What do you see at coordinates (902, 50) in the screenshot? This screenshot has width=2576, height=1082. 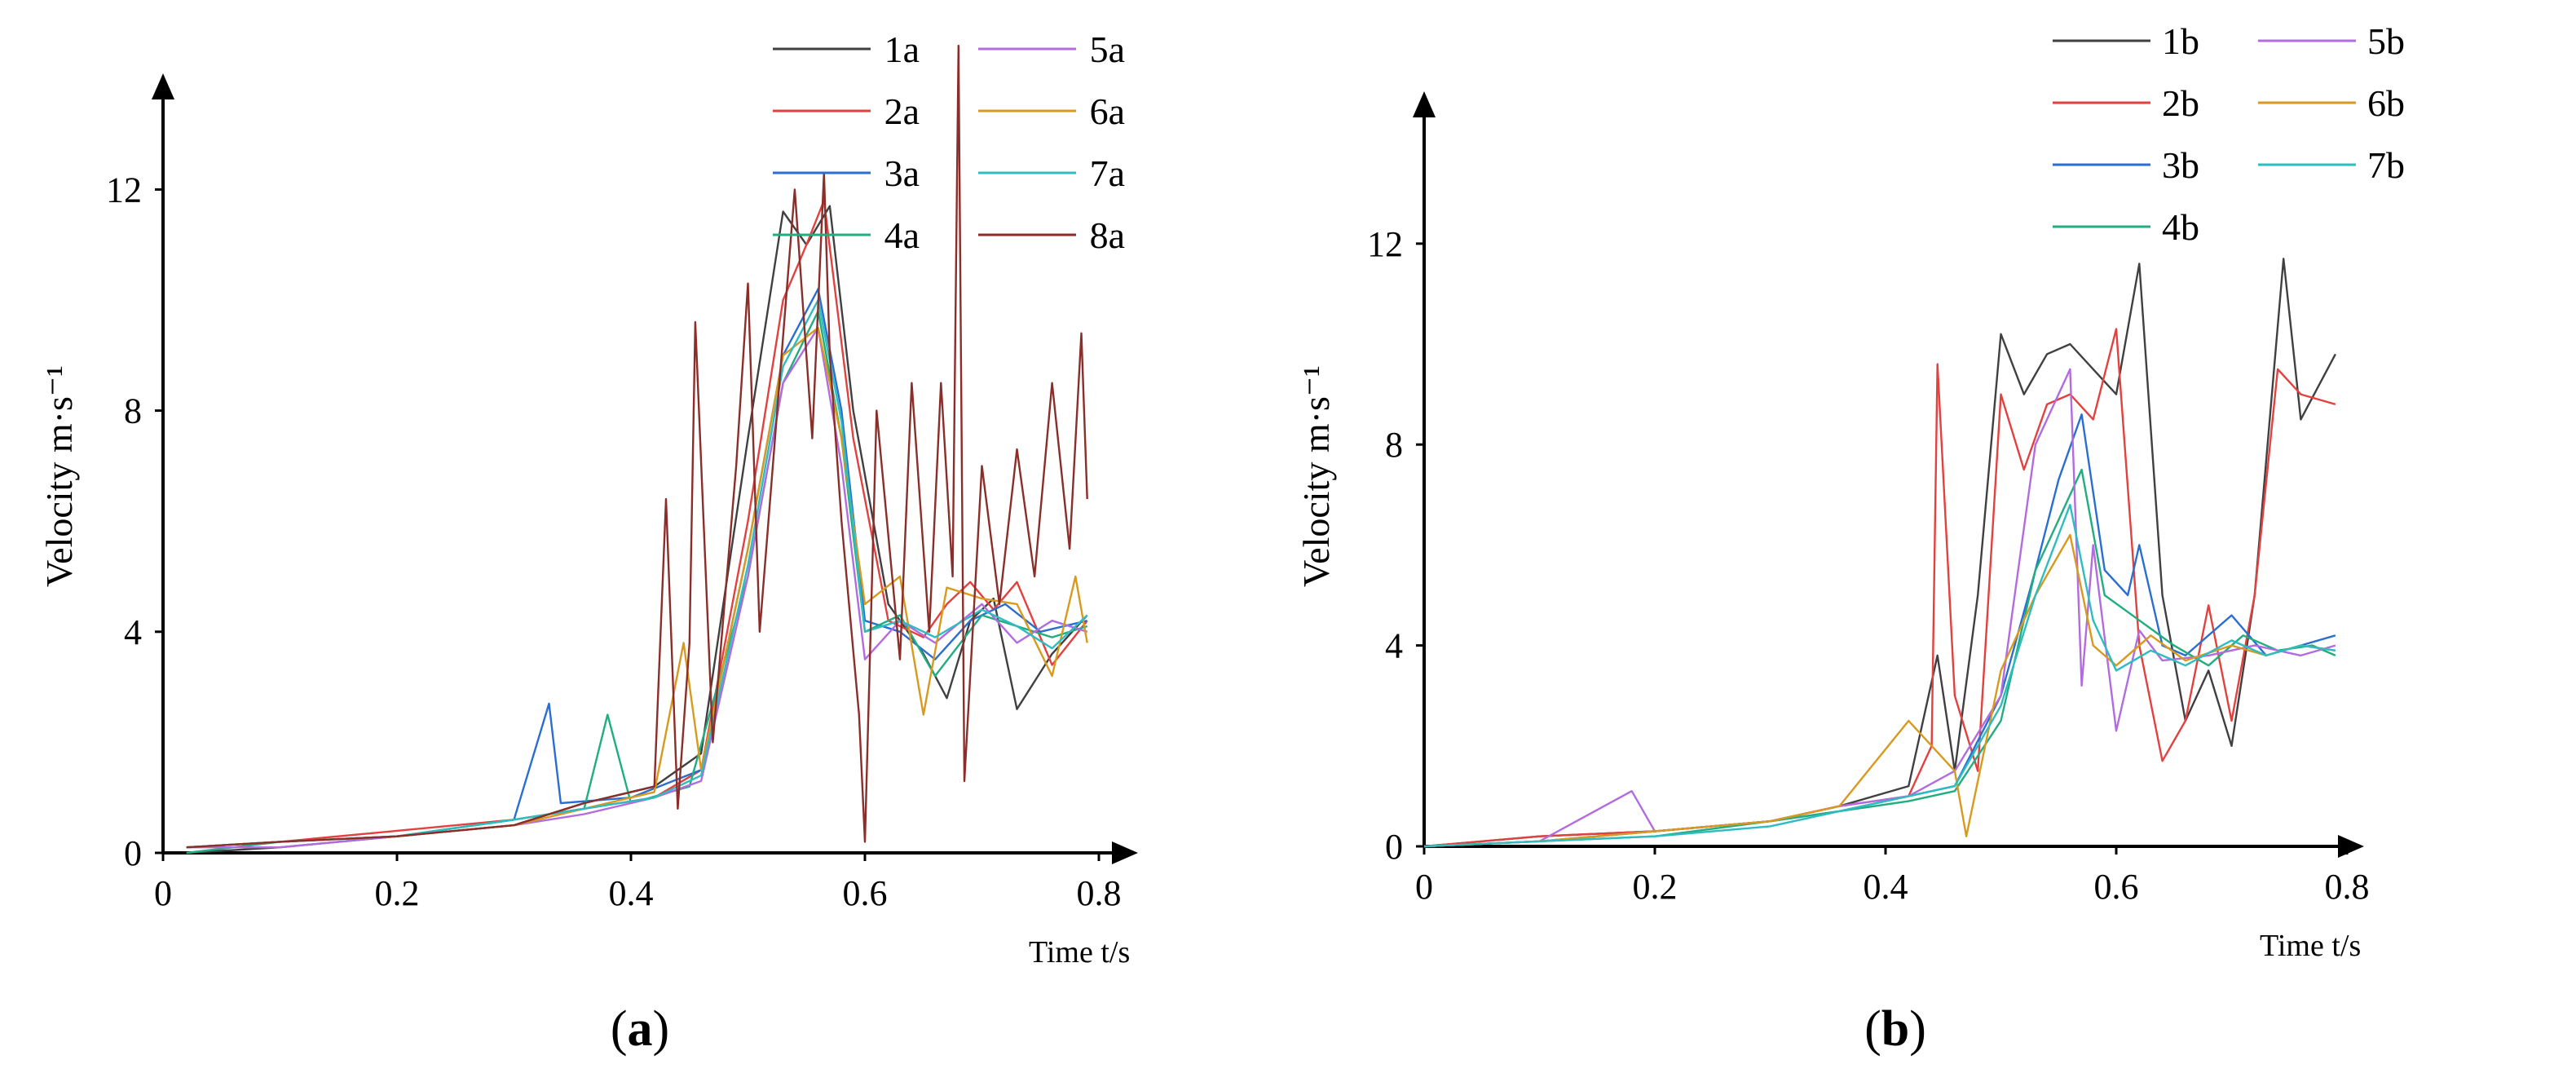 I see `legend-label-1a: 1a` at bounding box center [902, 50].